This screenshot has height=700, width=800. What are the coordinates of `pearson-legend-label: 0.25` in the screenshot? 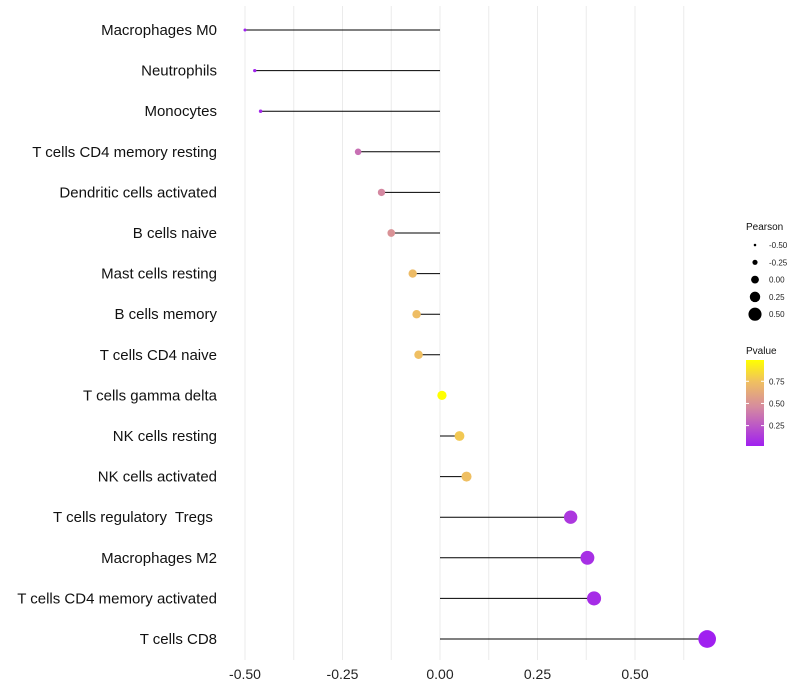 It's located at (777, 297).